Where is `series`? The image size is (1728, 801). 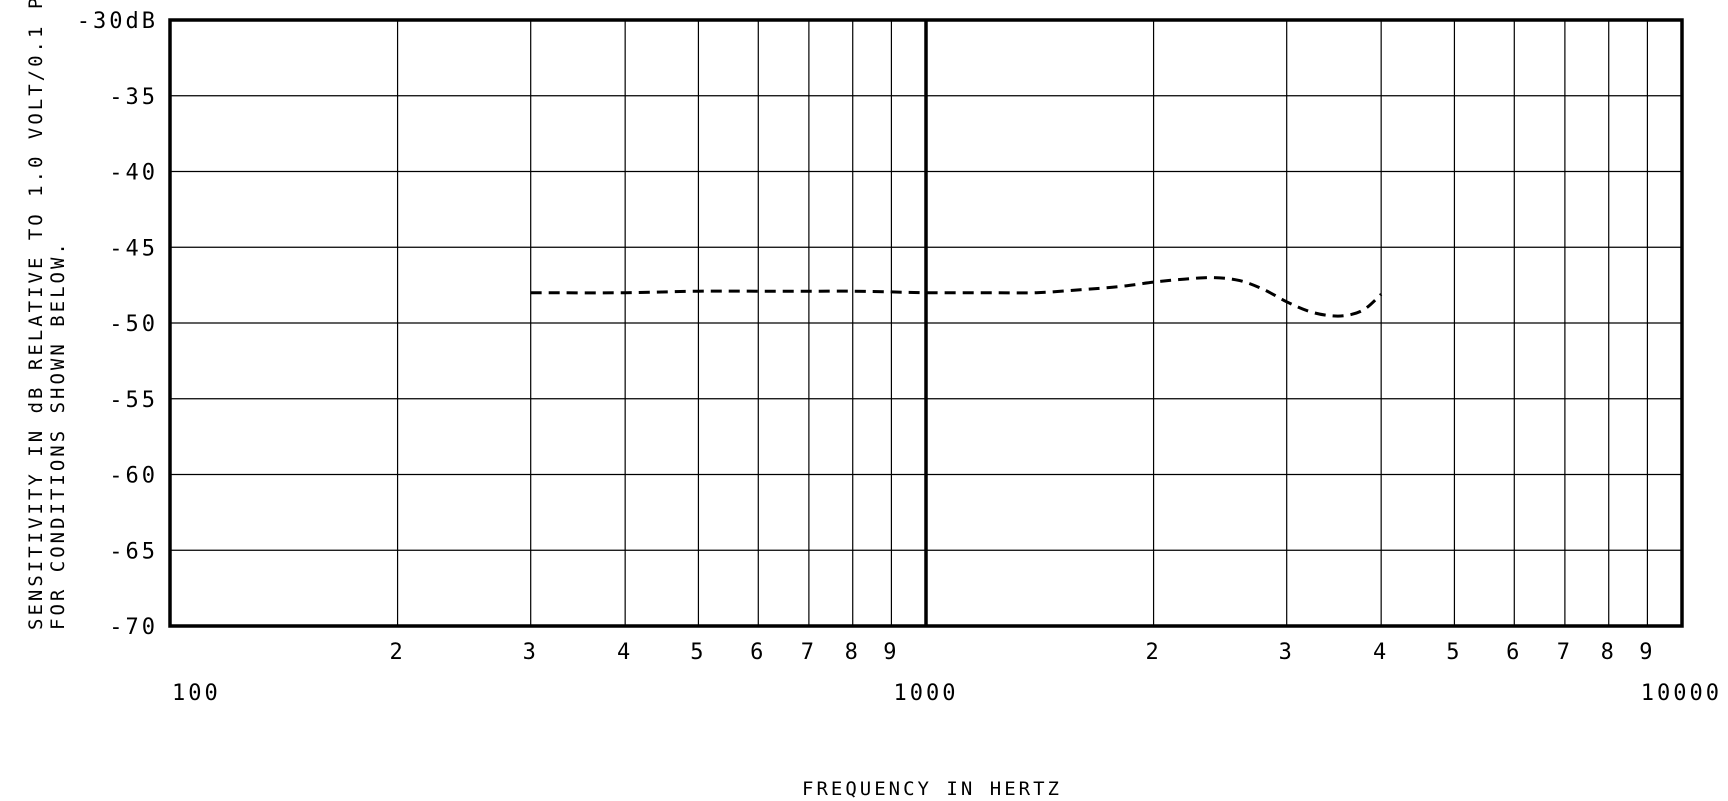 series is located at coordinates (956, 297).